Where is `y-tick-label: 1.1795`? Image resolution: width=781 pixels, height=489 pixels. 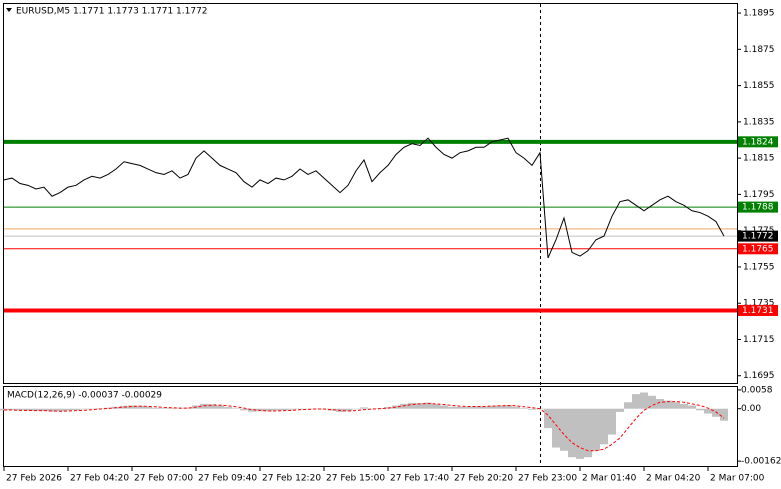
y-tick-label: 1.1795 is located at coordinates (759, 195).